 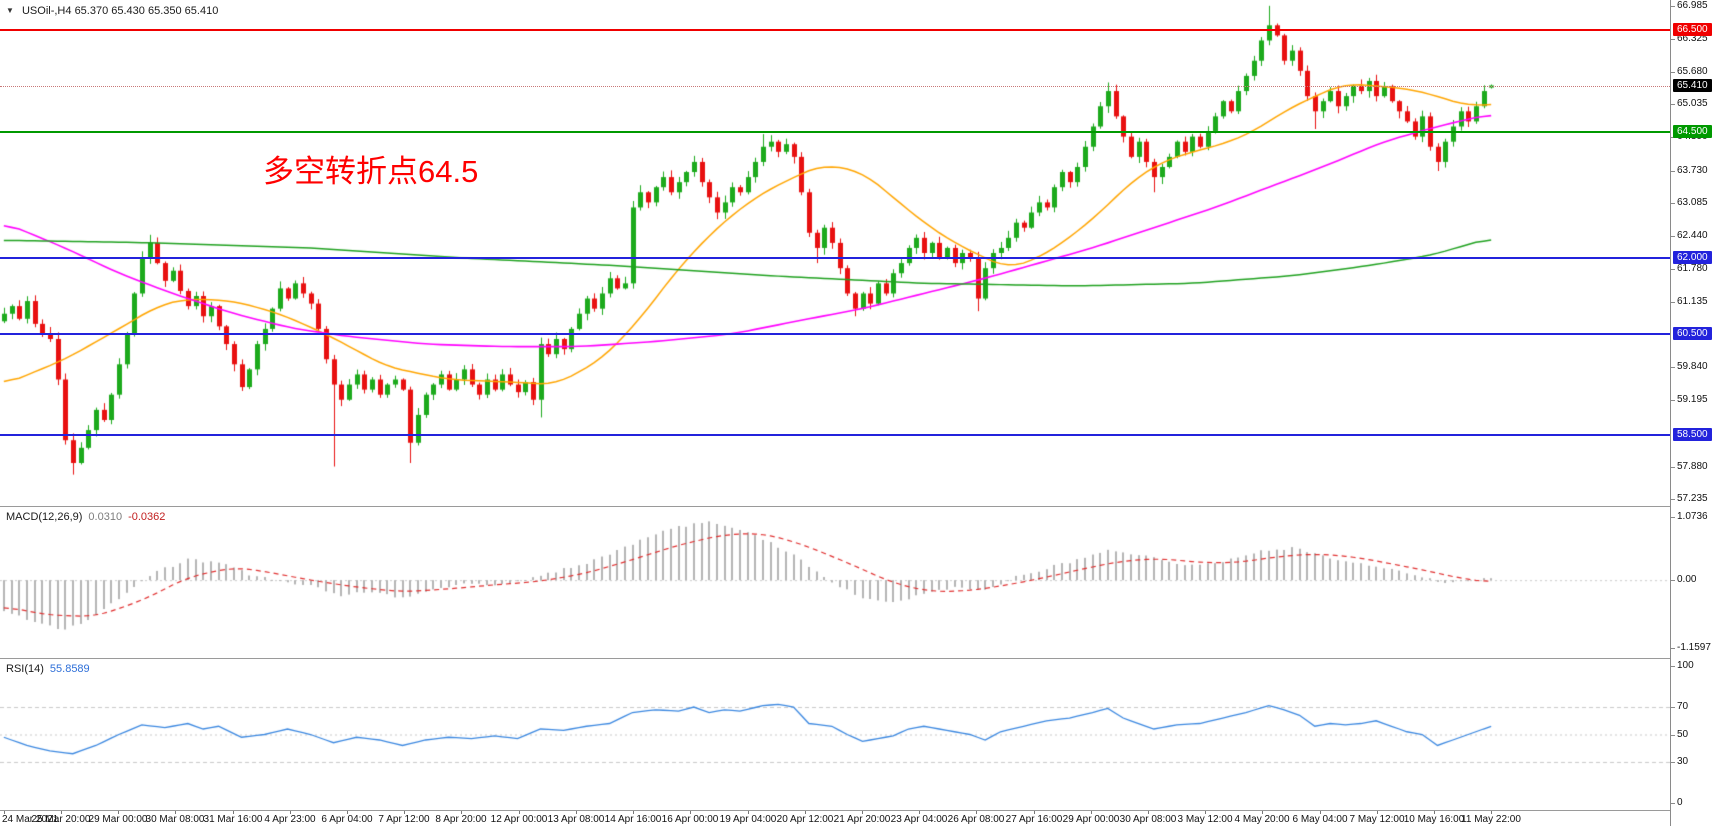 I want to click on price-badge-62.000: 62.000, so click(x=1692, y=257).